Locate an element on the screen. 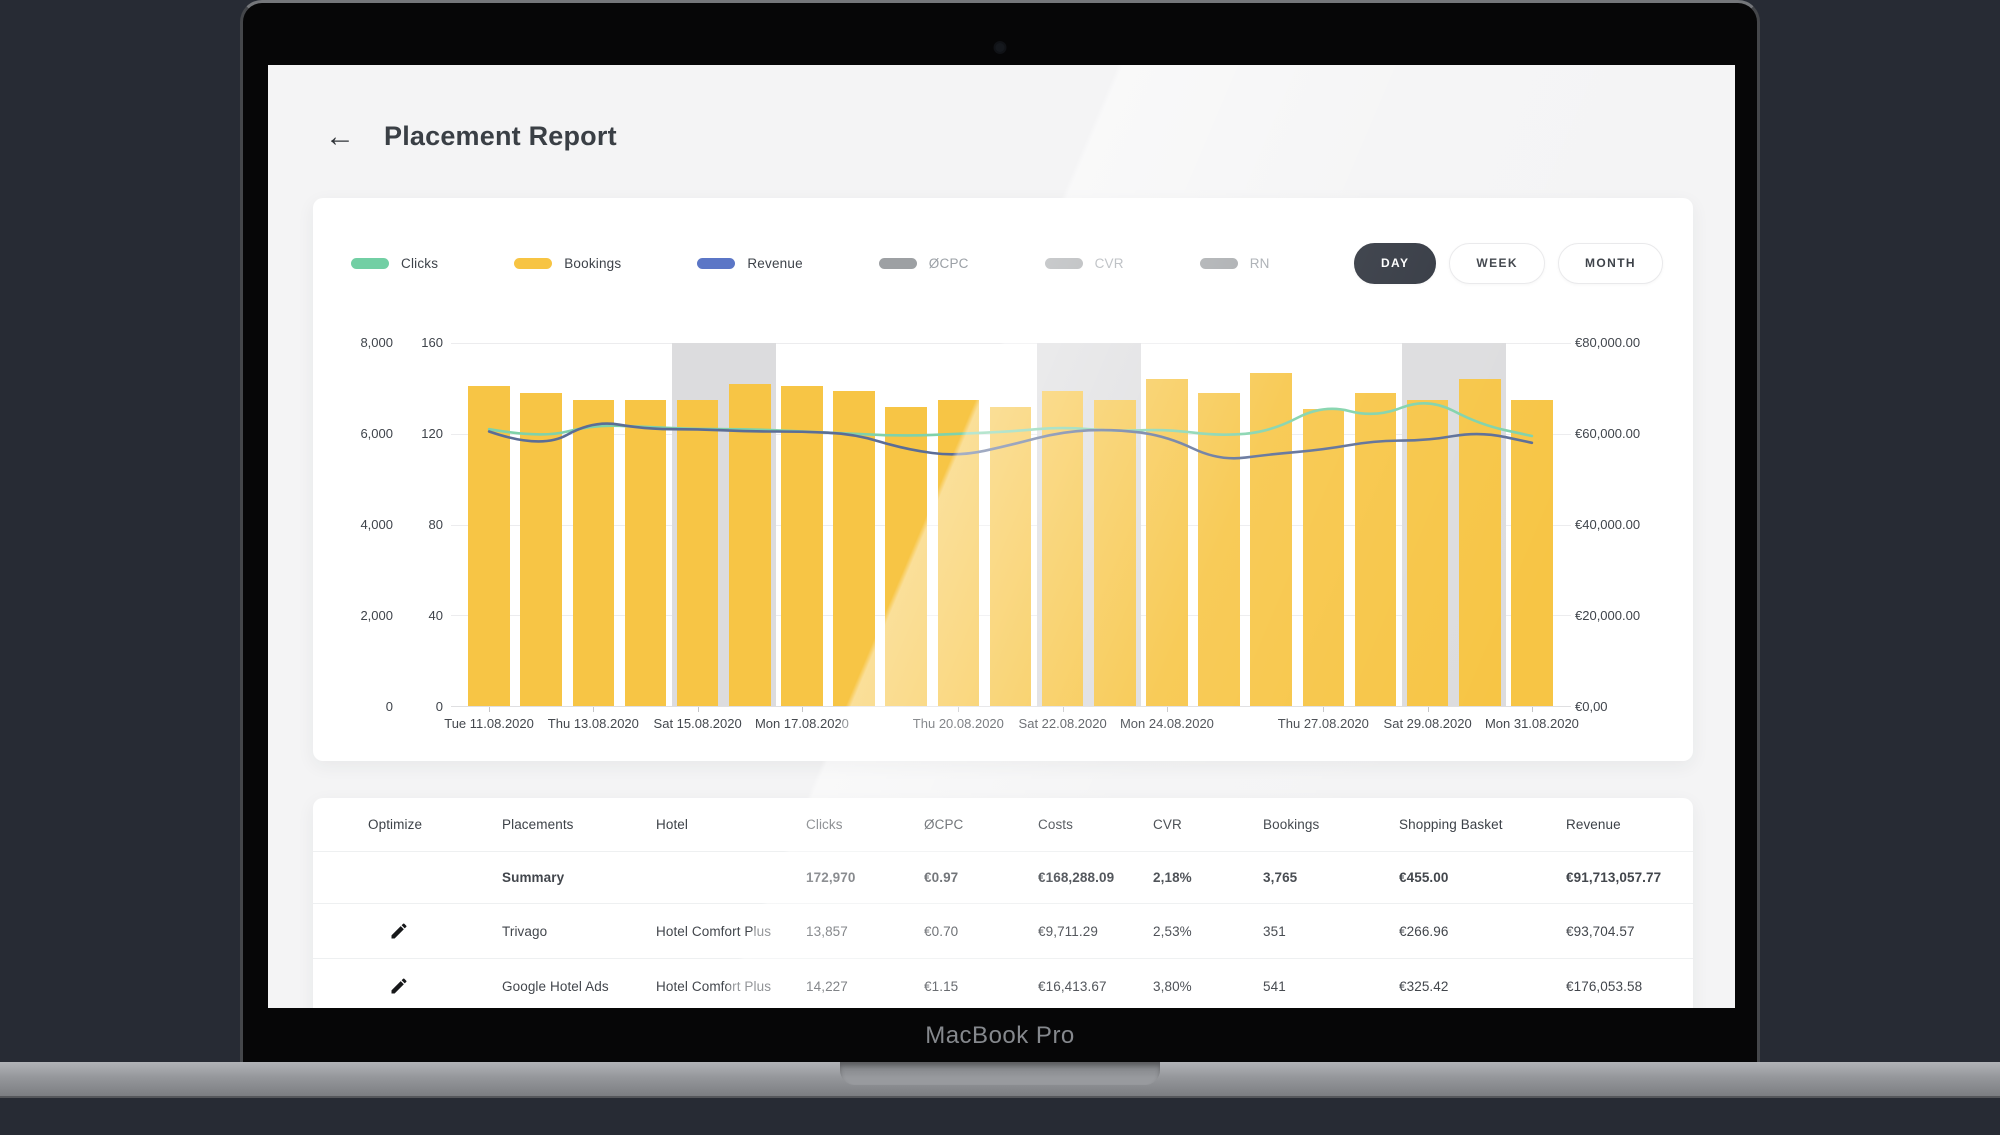  axis-tick-clicks: 6,000 is located at coordinates (376, 433).